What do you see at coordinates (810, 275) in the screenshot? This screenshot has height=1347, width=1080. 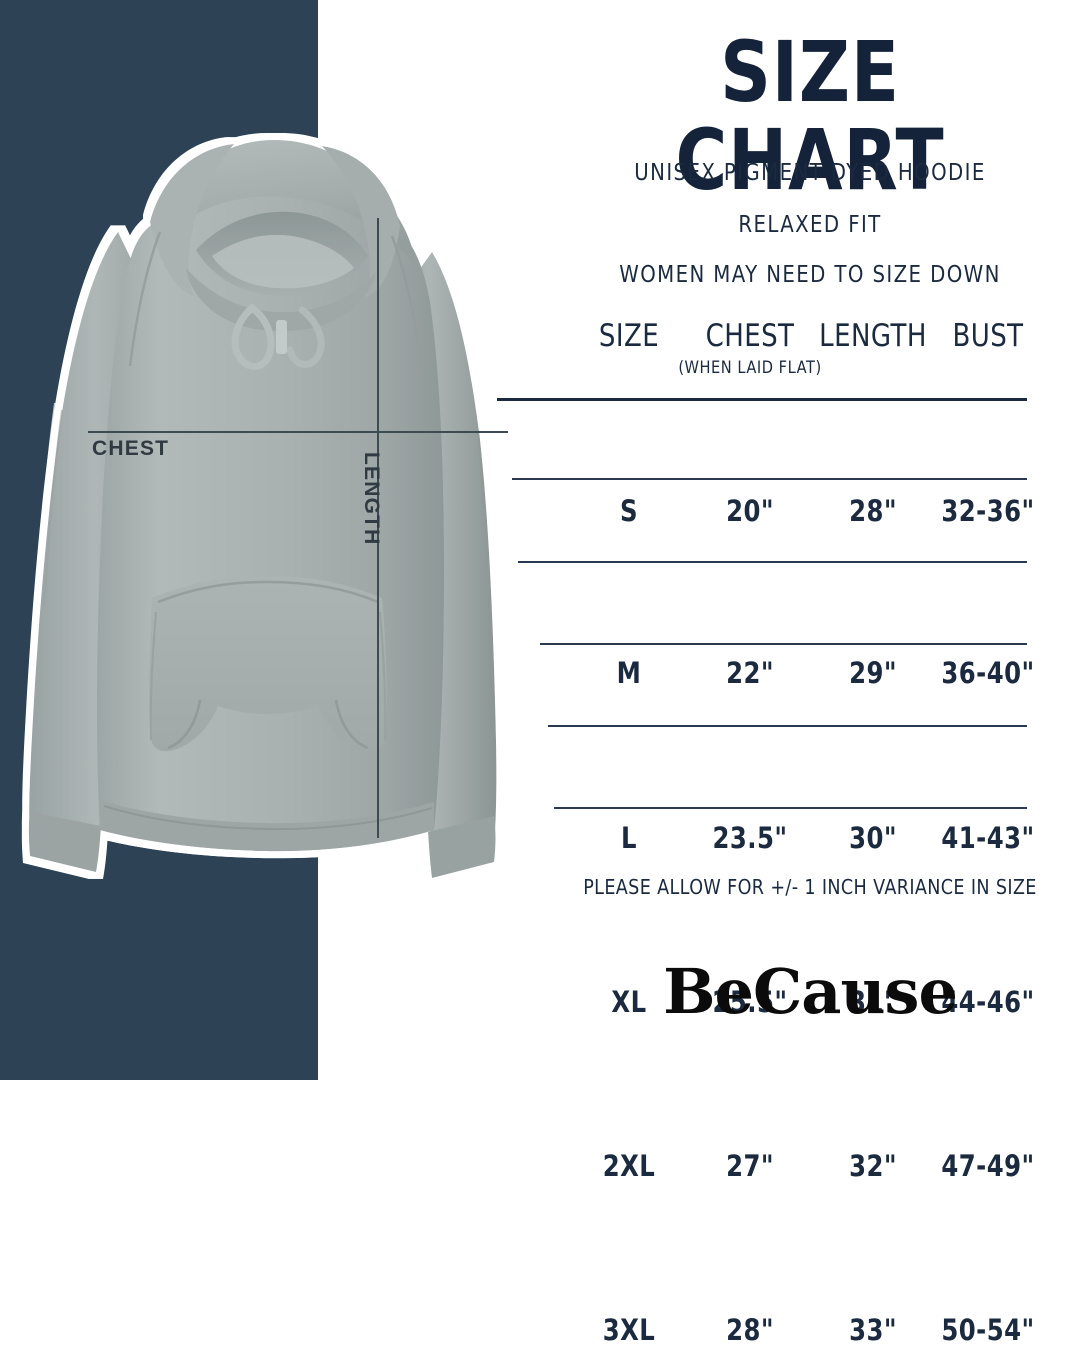 I see `subtitle-sizing-note: WOMEN MAY NEED TO SIZE DOWN` at bounding box center [810, 275].